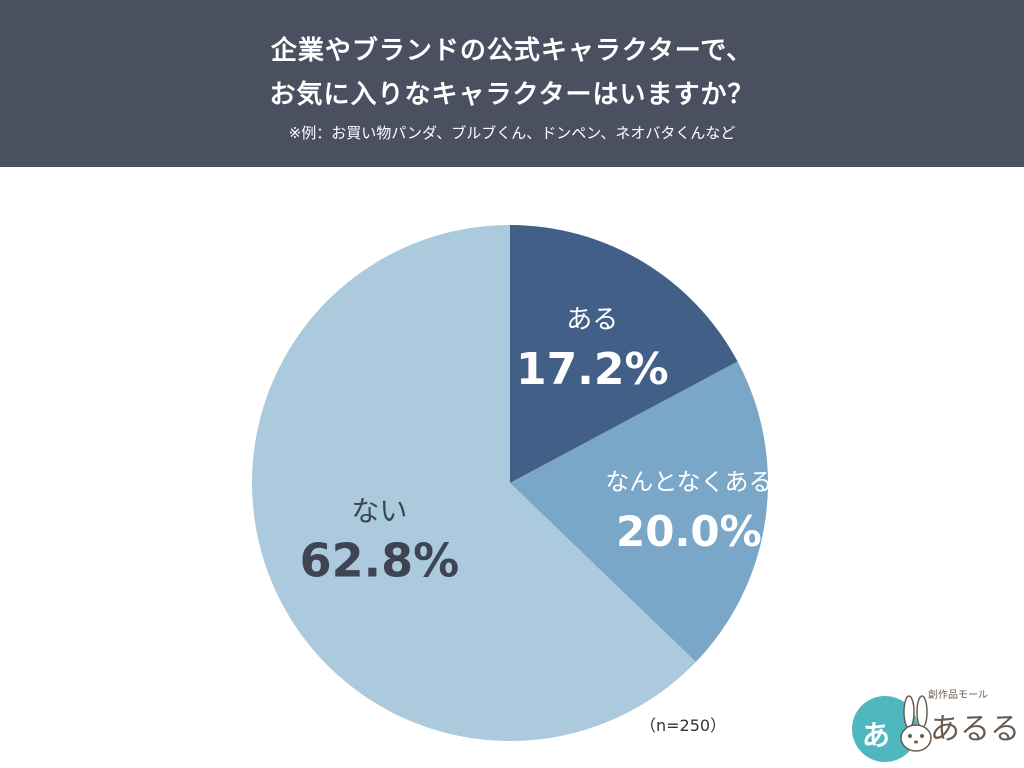  Describe the element at coordinates (975, 729) in the screenshot. I see `logo-name: あるる` at that location.